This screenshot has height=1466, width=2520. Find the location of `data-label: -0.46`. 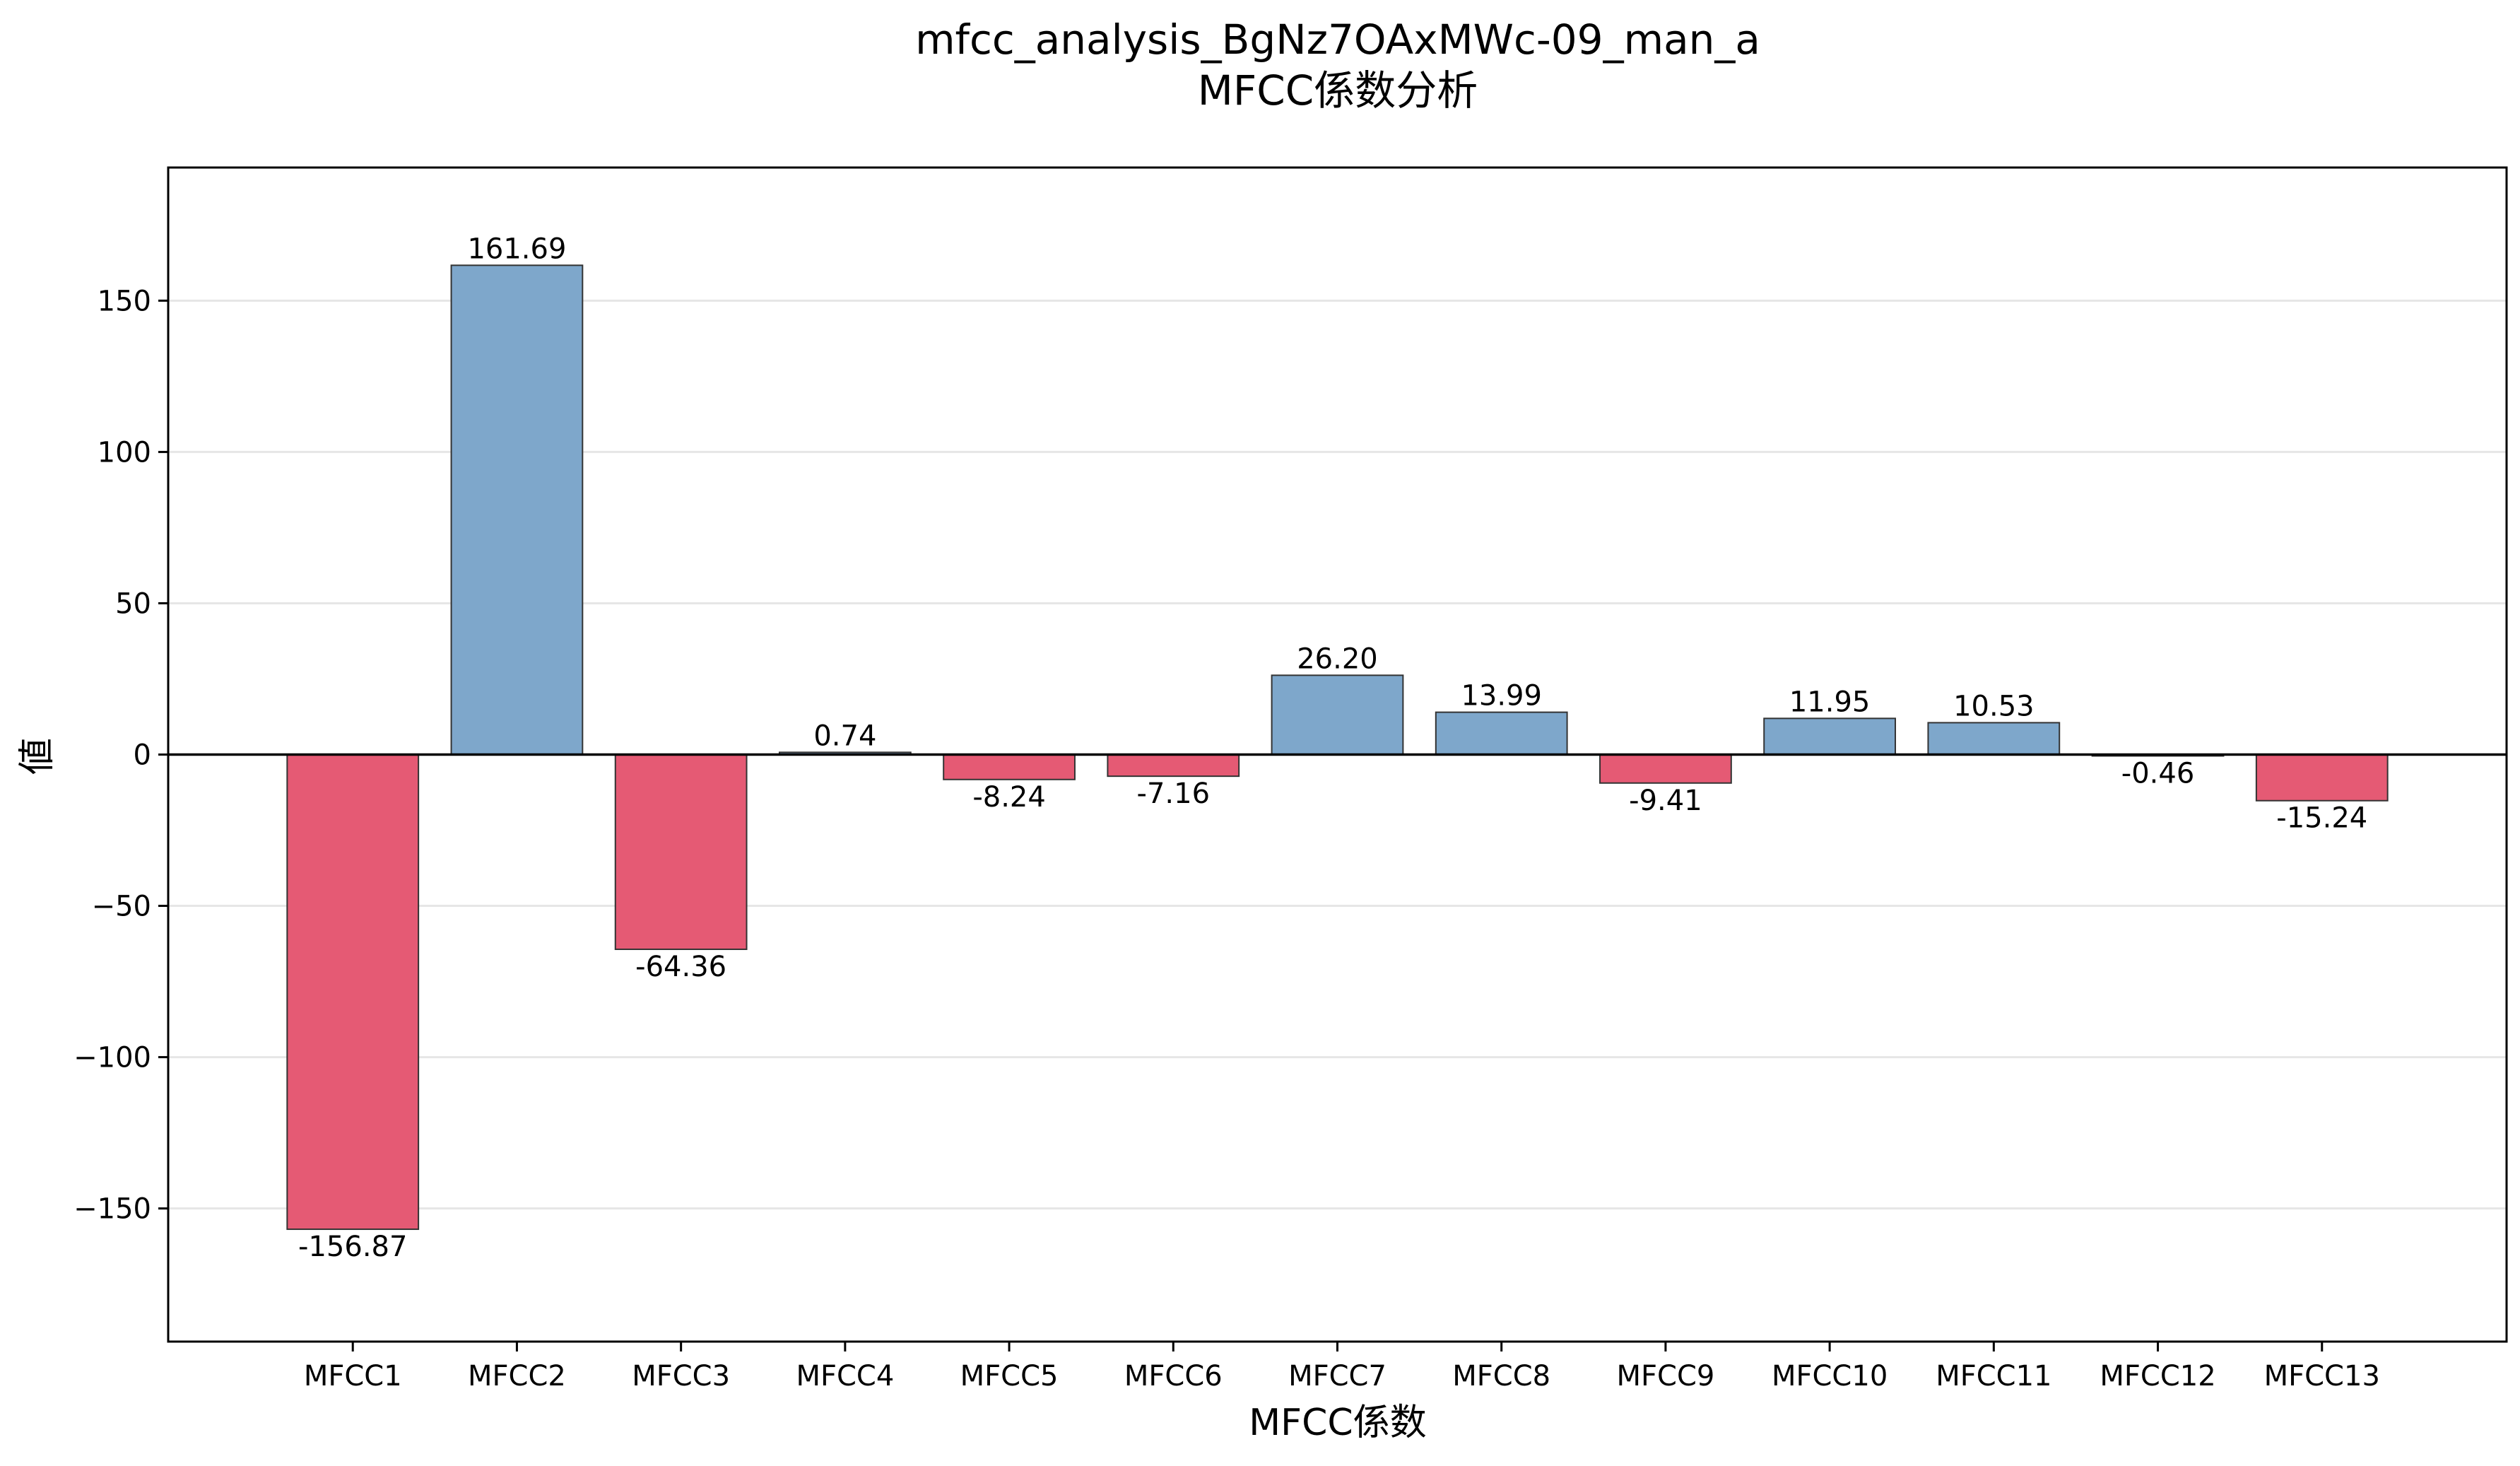

data-label: -0.46 is located at coordinates (2158, 773).